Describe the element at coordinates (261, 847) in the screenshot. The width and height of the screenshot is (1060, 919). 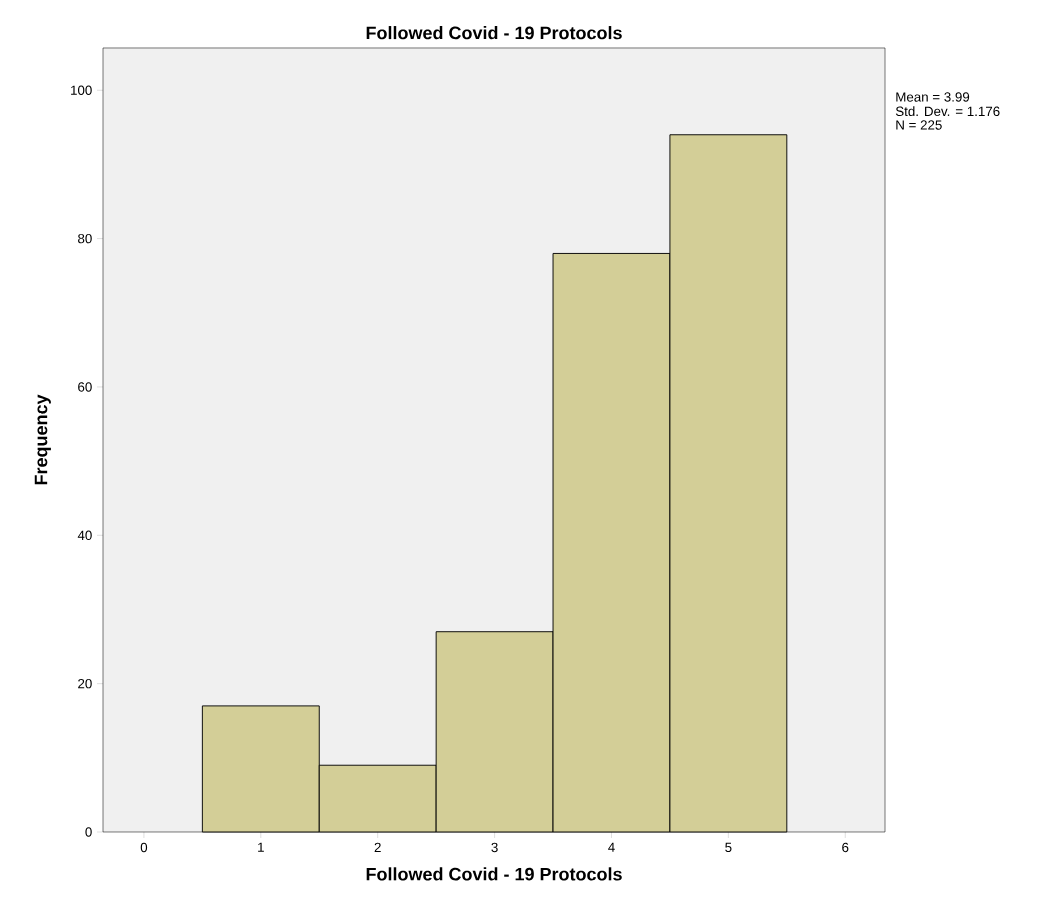
I see `x-tick-label: 1` at that location.